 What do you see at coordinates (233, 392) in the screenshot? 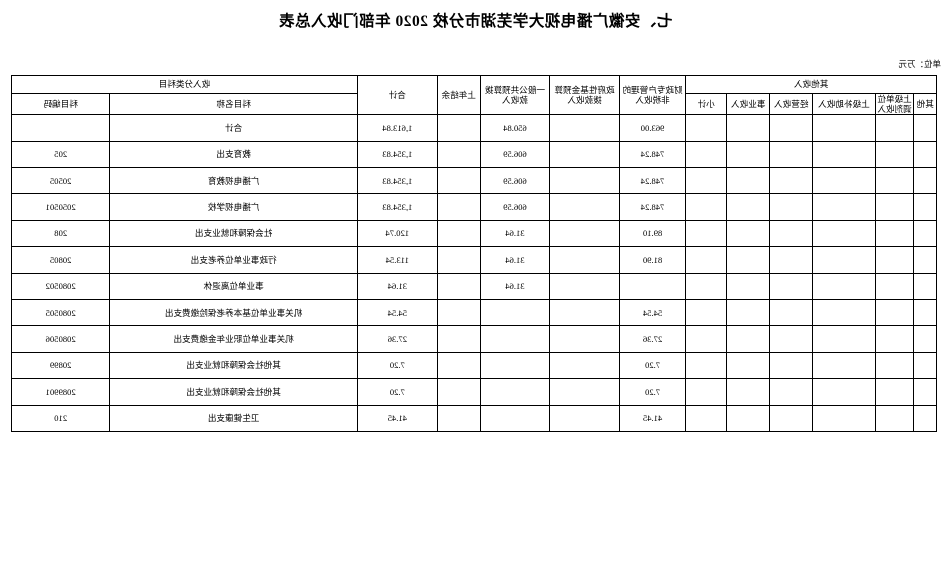
I see `cell-subject-name: 其他社会保障和就业支出` at bounding box center [233, 392].